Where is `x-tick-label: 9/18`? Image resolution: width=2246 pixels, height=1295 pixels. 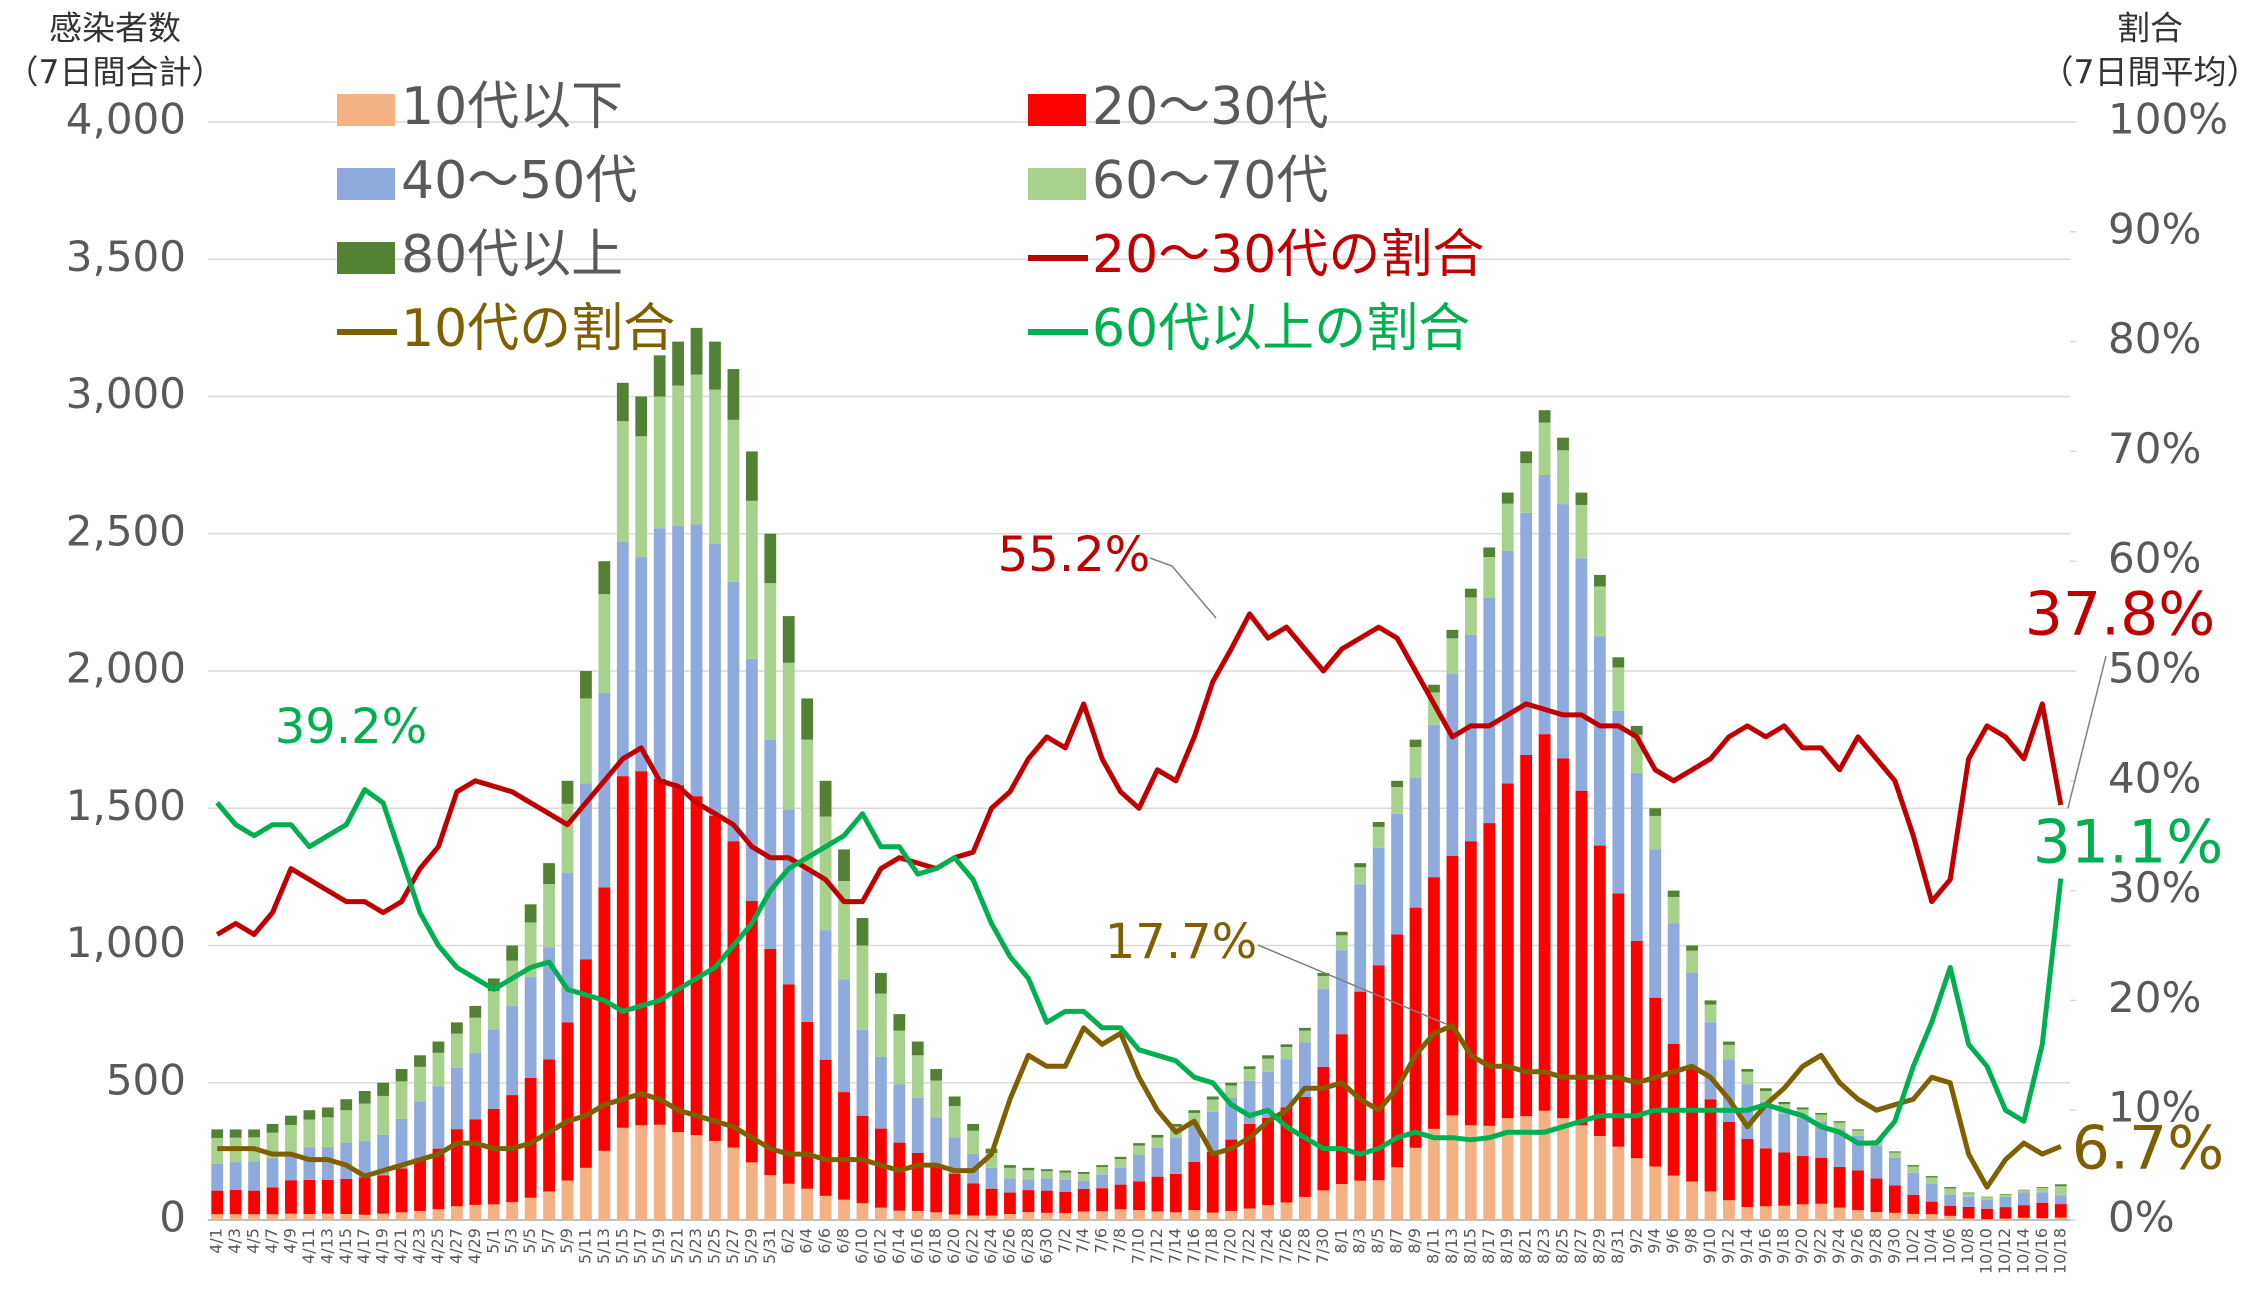 x-tick-label: 9/18 is located at coordinates (1783, 1246).